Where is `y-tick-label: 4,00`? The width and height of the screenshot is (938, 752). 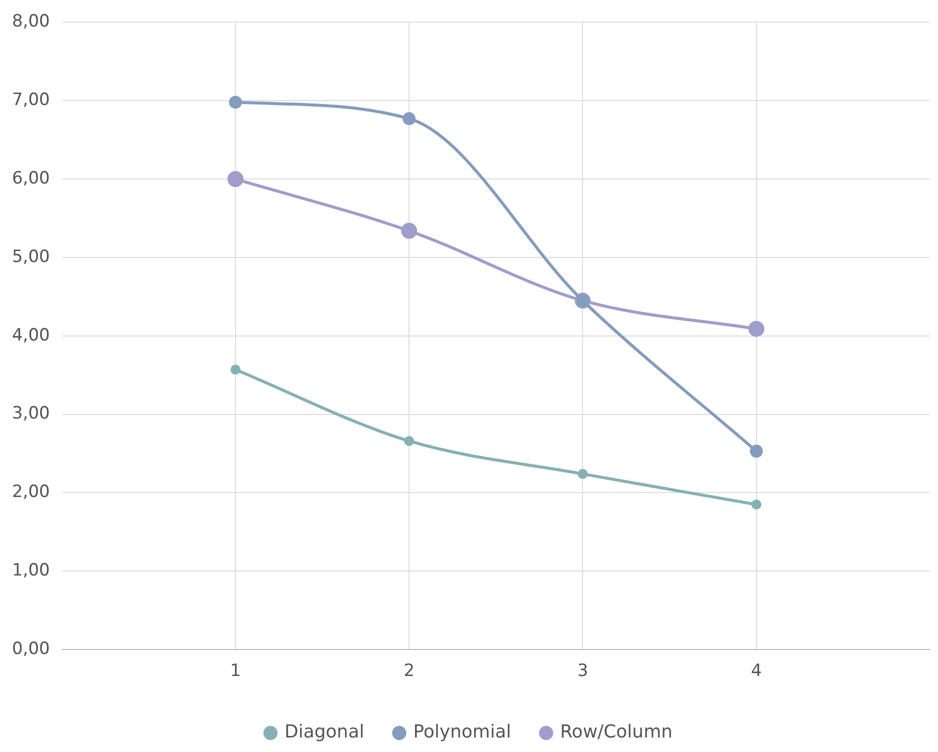 y-tick-label: 4,00 is located at coordinates (31, 335).